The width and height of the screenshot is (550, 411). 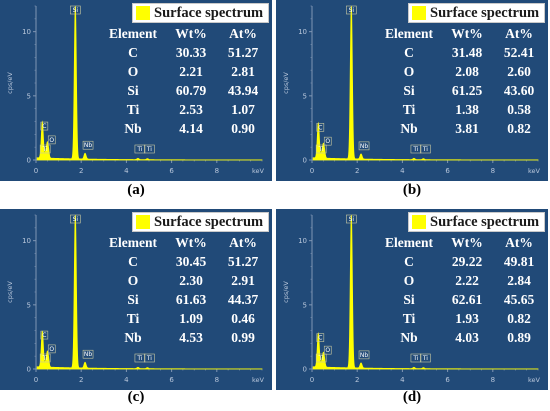 What do you see at coordinates (191, 128) in the screenshot?
I see `table-cell: 4.14` at bounding box center [191, 128].